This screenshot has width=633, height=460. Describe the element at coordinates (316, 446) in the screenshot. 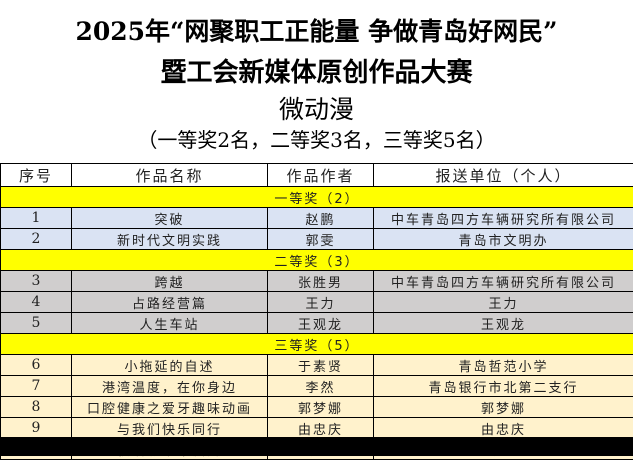

I see `bottom-black-band` at that location.